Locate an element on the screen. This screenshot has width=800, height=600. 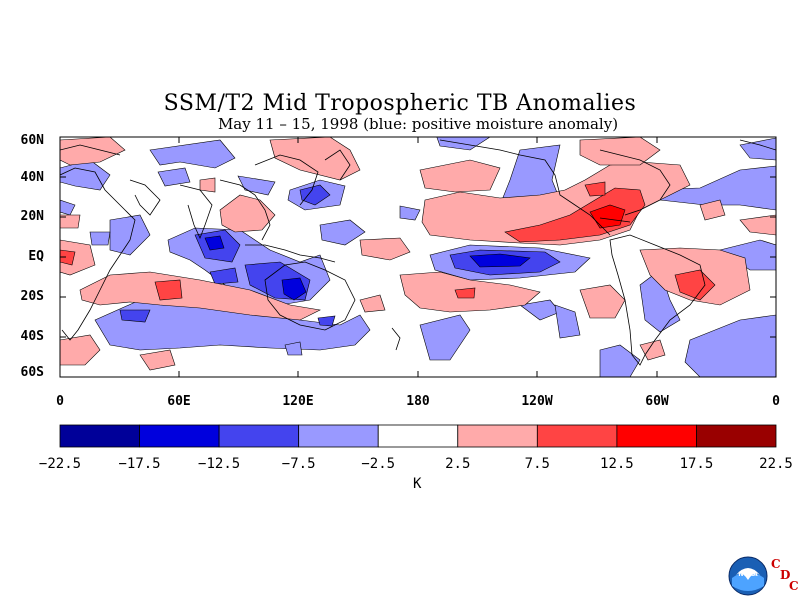
svg-text: NOAA is located at coordinates (748, 574).